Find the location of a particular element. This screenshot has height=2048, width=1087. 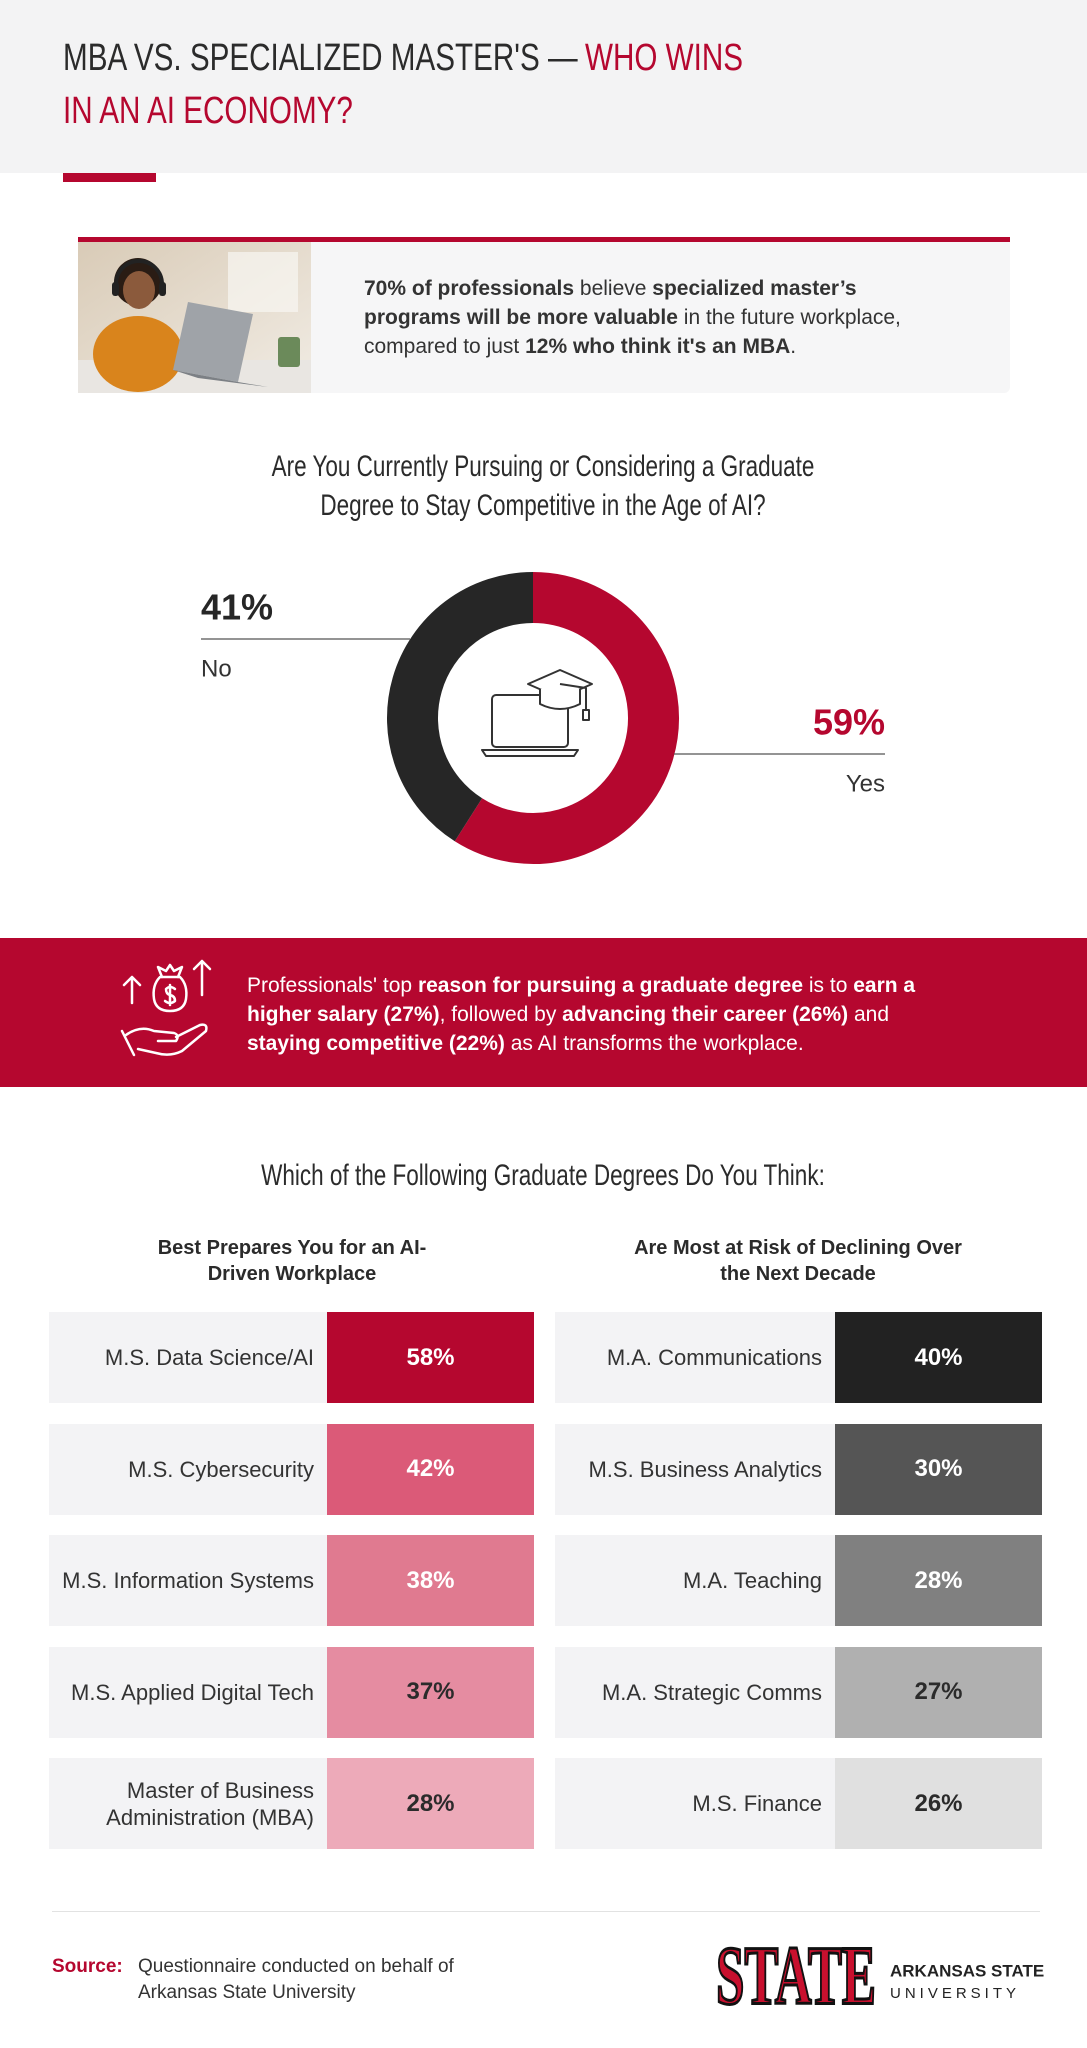

text-segment: earn a higher salary (27%) is located at coordinates (581, 1000).